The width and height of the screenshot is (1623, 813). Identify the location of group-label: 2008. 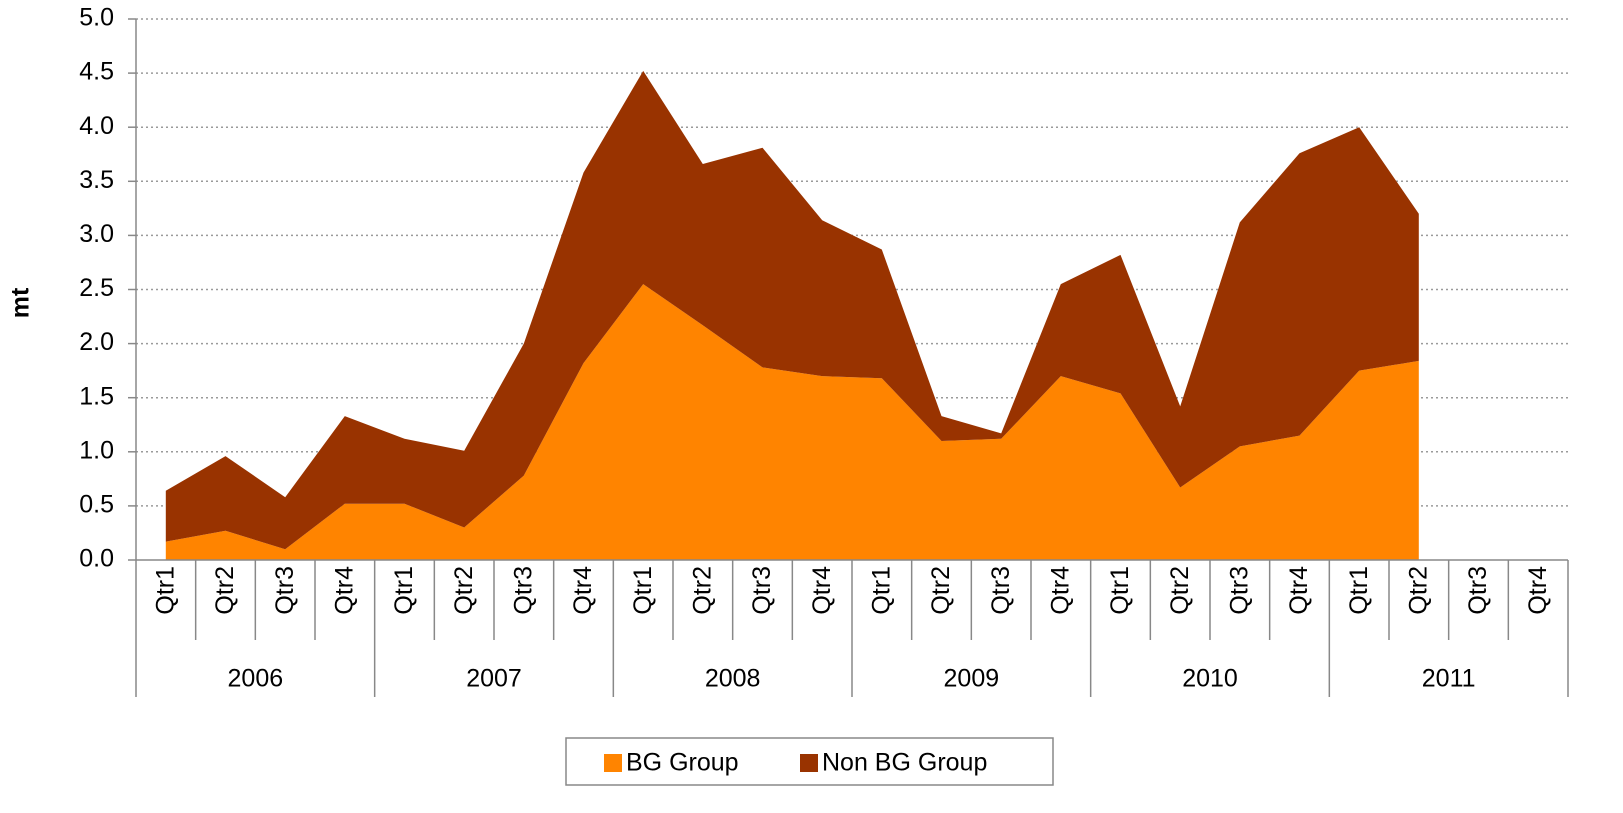
(733, 679).